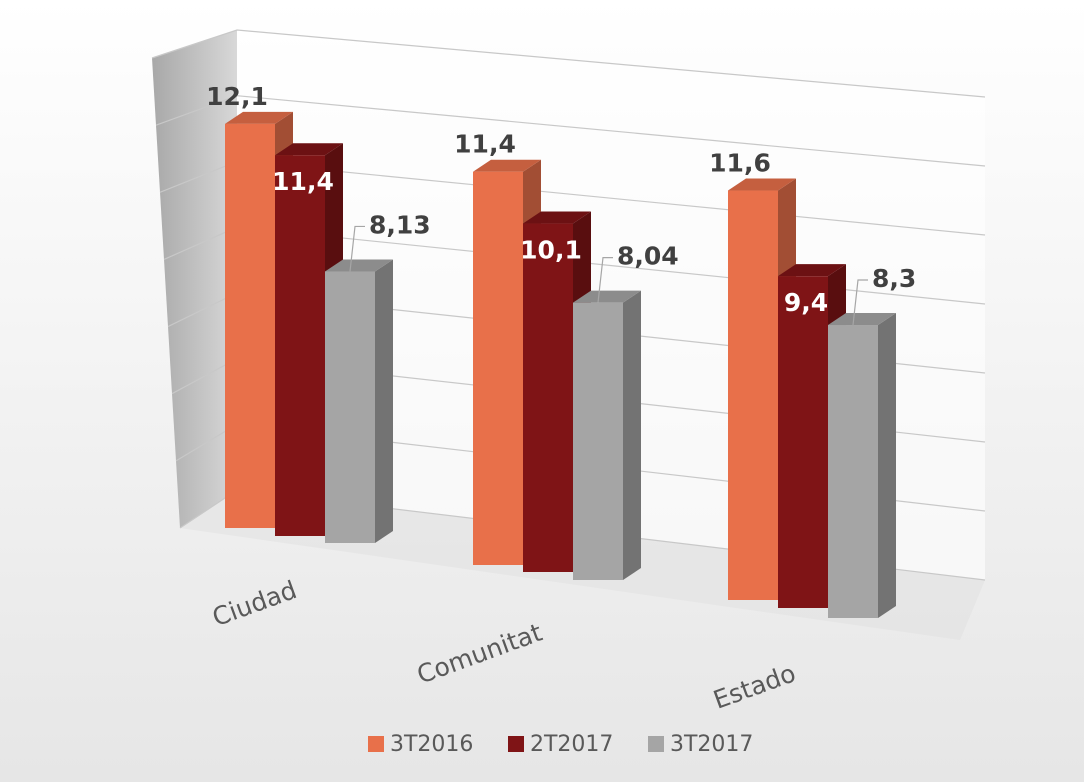  Describe the element at coordinates (400, 224) in the screenshot. I see `value-label: 8,13` at that location.